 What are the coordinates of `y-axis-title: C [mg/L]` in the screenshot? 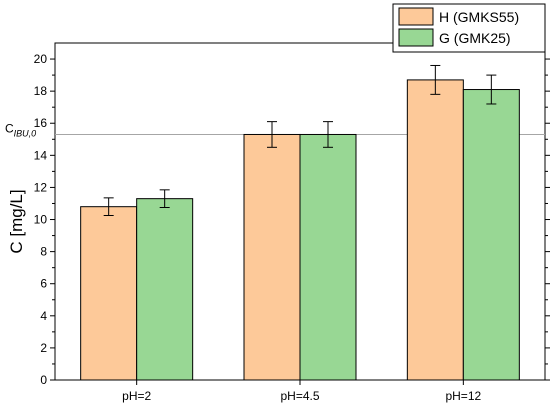 It's located at (16, 221).